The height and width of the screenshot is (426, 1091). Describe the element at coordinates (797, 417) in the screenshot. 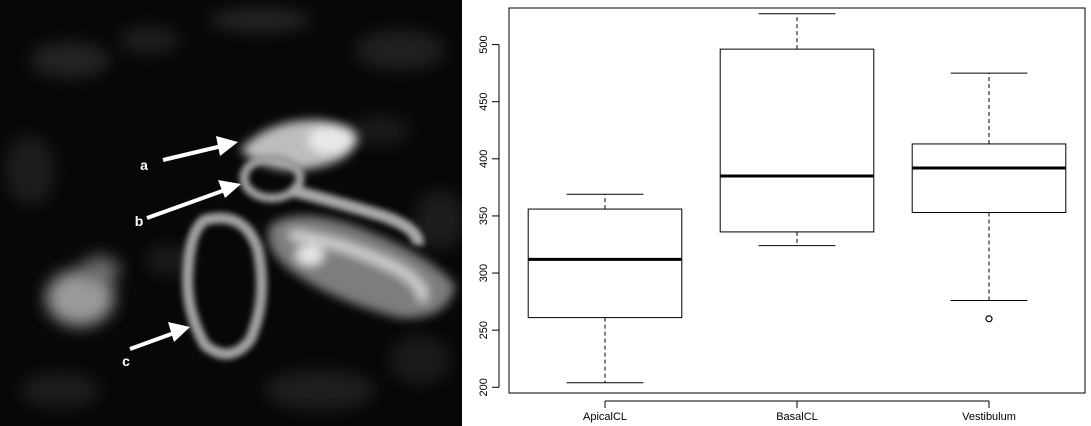

I see `x-tick-label: BasalCL` at that location.